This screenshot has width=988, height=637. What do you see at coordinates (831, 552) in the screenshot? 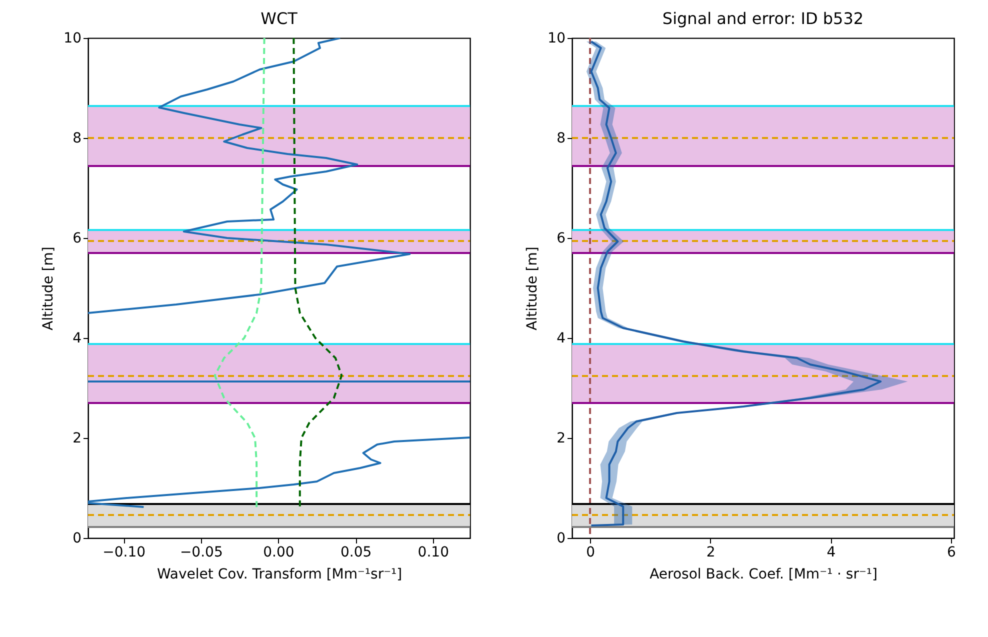
I see `x-tick-label: 4` at bounding box center [831, 552].